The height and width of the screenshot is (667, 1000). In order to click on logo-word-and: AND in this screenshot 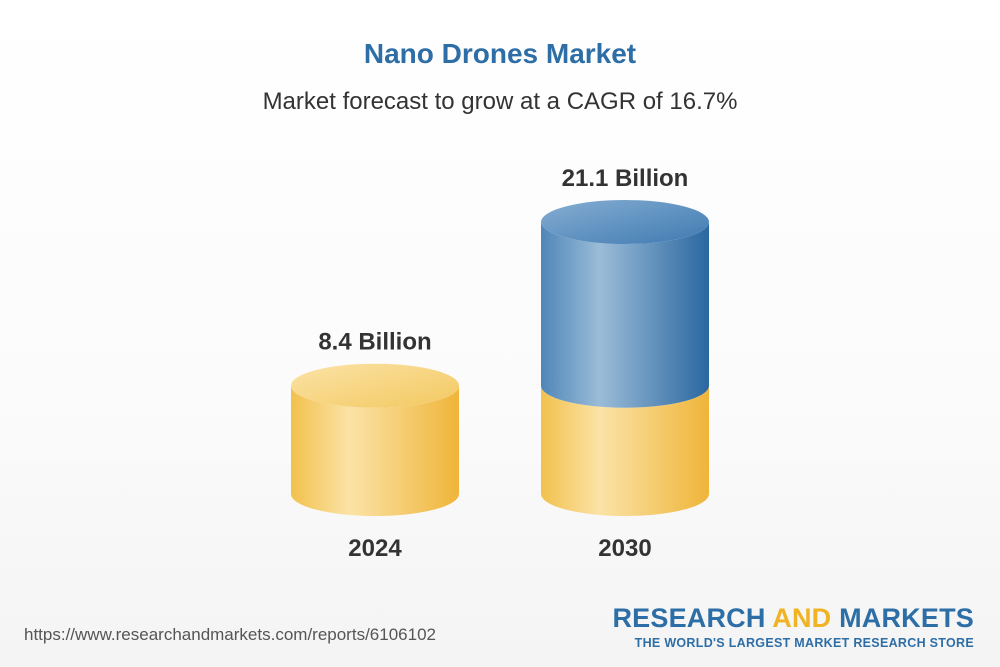, I will do `click(802, 618)`.